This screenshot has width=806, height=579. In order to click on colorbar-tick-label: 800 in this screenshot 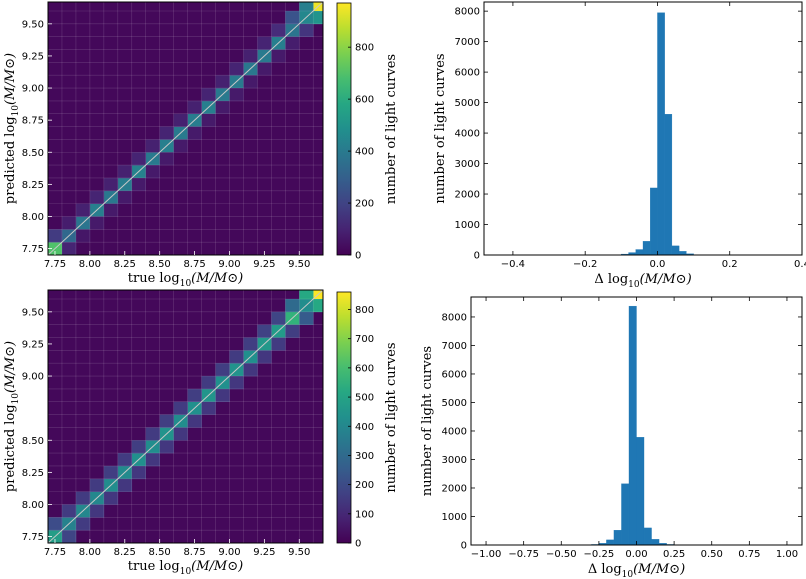, I will do `click(364, 48)`.